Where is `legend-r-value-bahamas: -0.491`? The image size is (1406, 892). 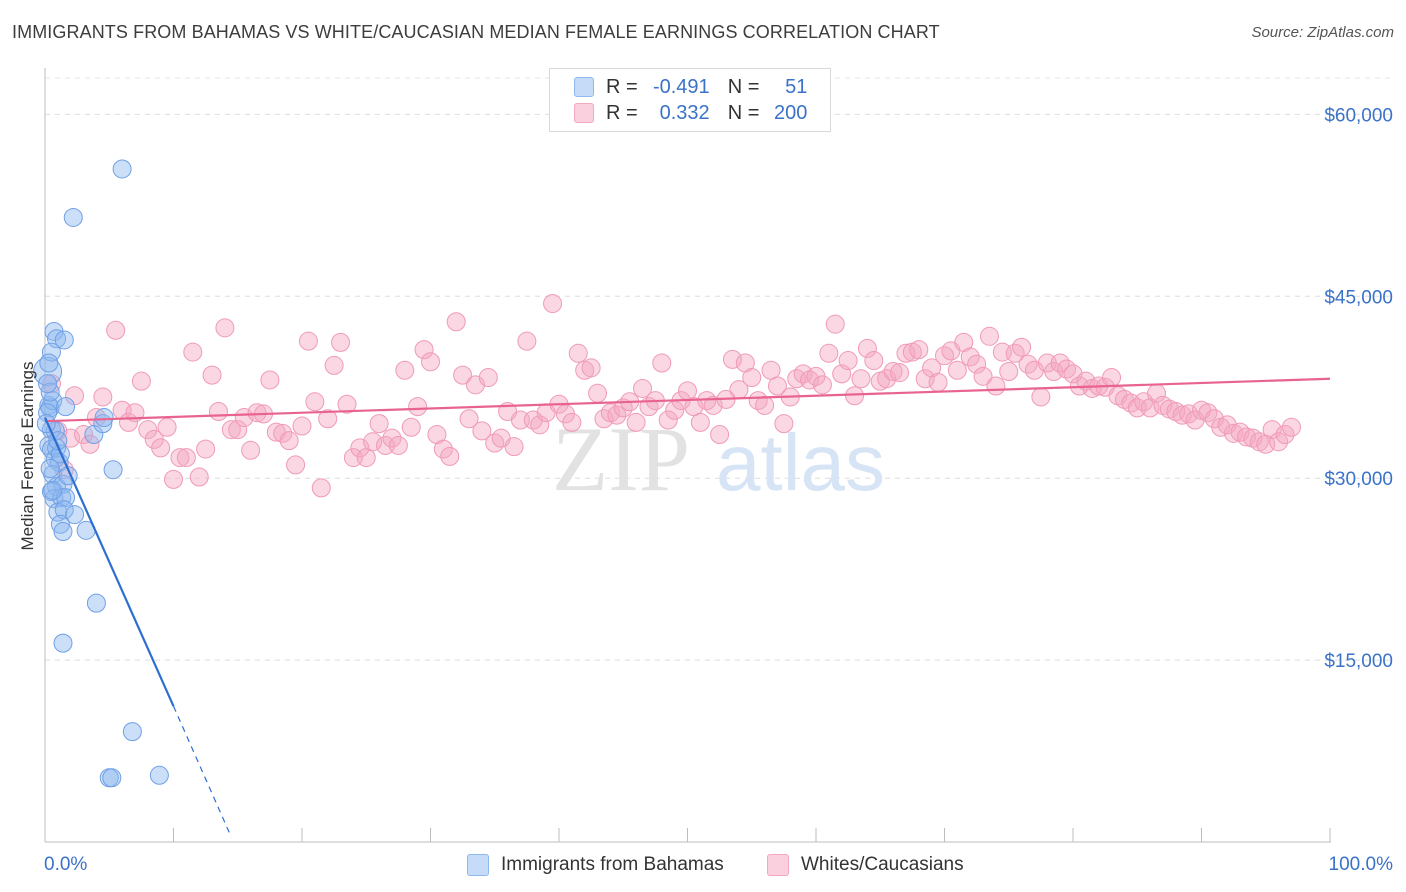 legend-r-value-bahamas: -0.491 is located at coordinates (681, 86).